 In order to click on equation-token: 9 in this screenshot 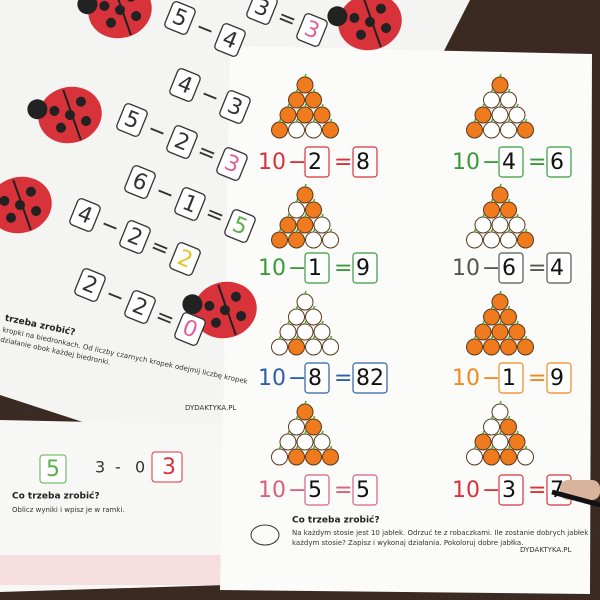, I will do `click(363, 268)`.